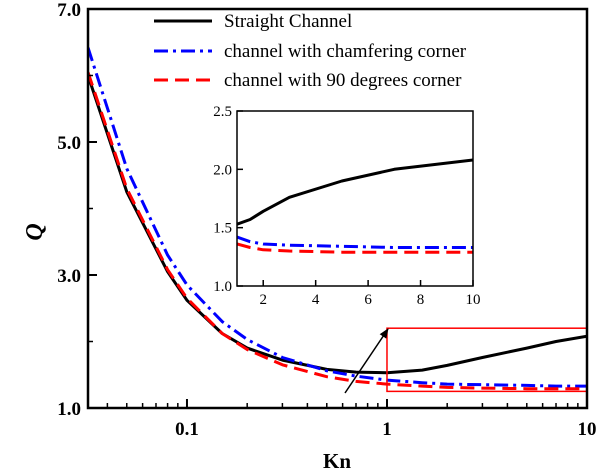 The image size is (599, 475). Describe the element at coordinates (187, 429) in the screenshot. I see `x-tick-label: 0.1` at that location.